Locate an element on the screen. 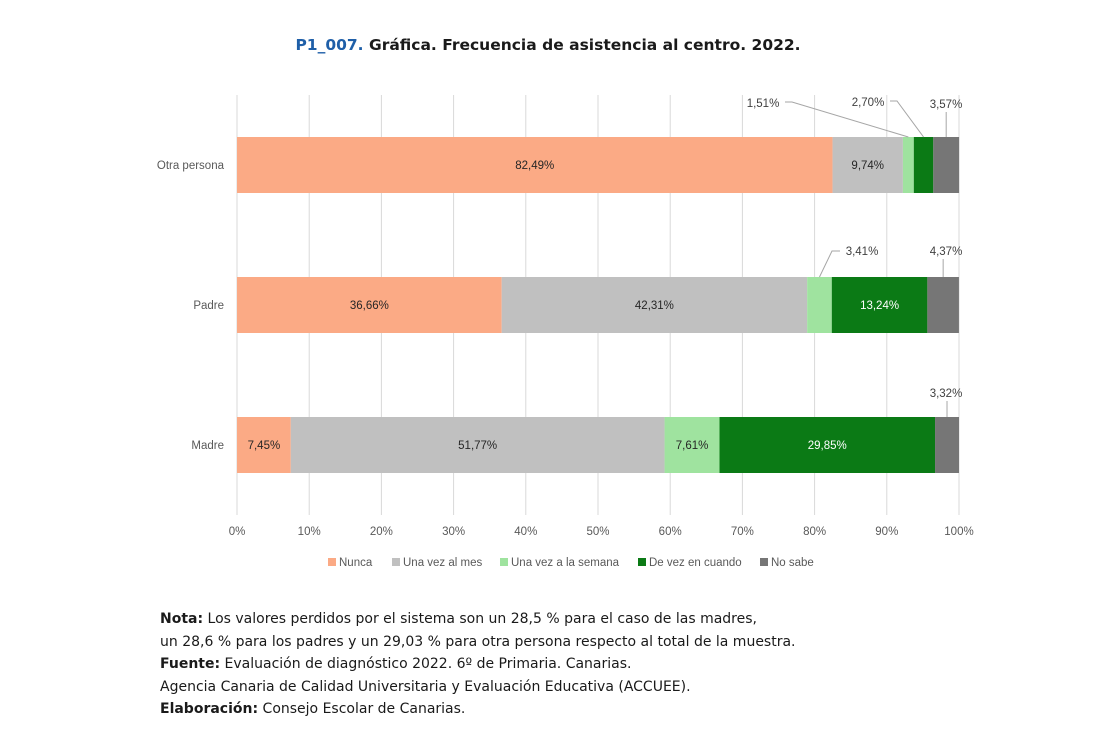 Image resolution: width=1096 pixels, height=750 pixels. data-label: 42,31% is located at coordinates (654, 306).